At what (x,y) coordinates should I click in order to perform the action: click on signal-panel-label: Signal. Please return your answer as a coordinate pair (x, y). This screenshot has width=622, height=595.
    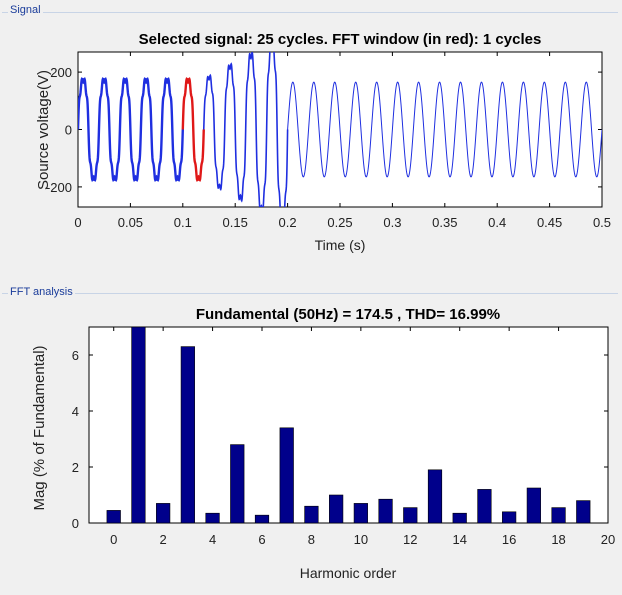
    Looking at the image, I should click on (25, 10).